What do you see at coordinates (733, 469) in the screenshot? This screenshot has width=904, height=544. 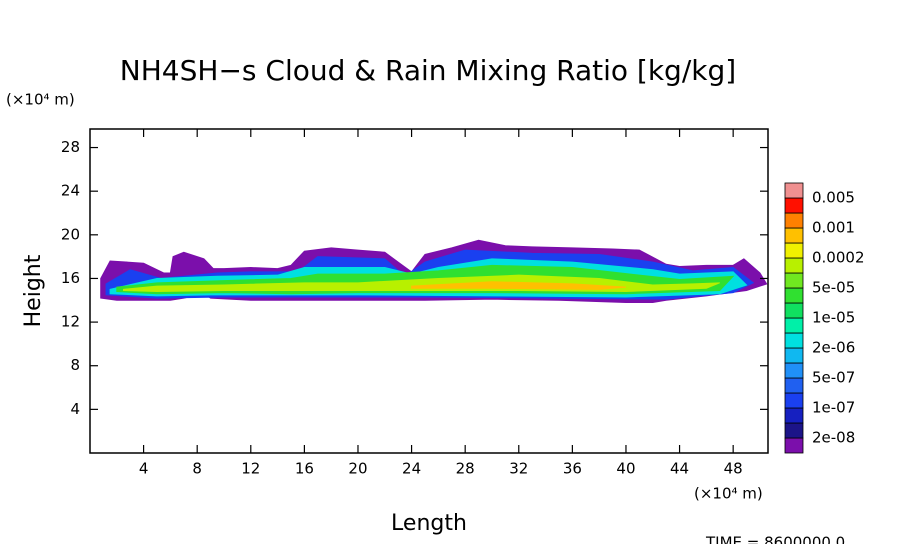 I see `x-tick-label: 48` at bounding box center [733, 469].